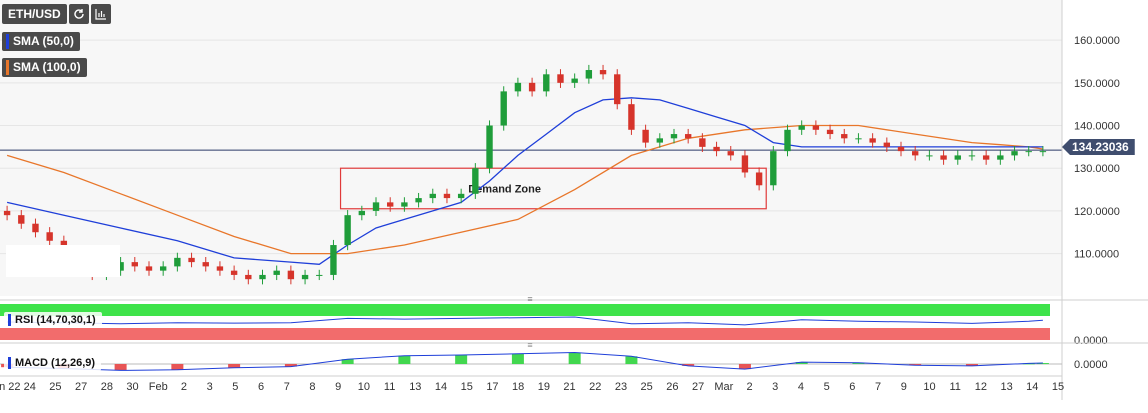  Describe the element at coordinates (9, 320) in the screenshot. I see `rsi-swatch` at that location.